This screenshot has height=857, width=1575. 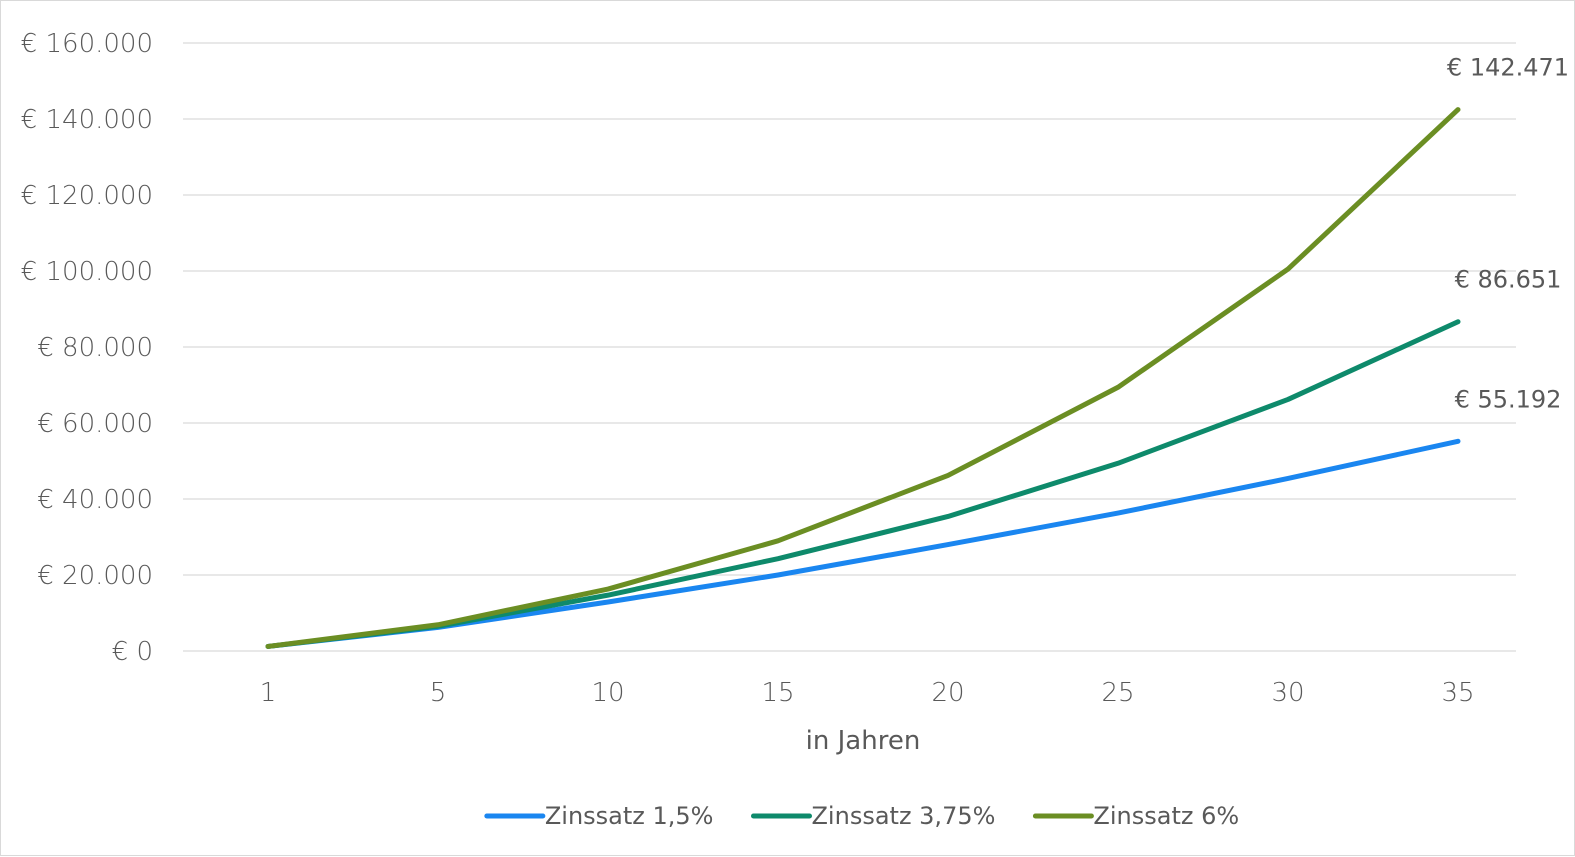 I want to click on legend-label: Zinssatz 3,75%, so click(x=903, y=816).